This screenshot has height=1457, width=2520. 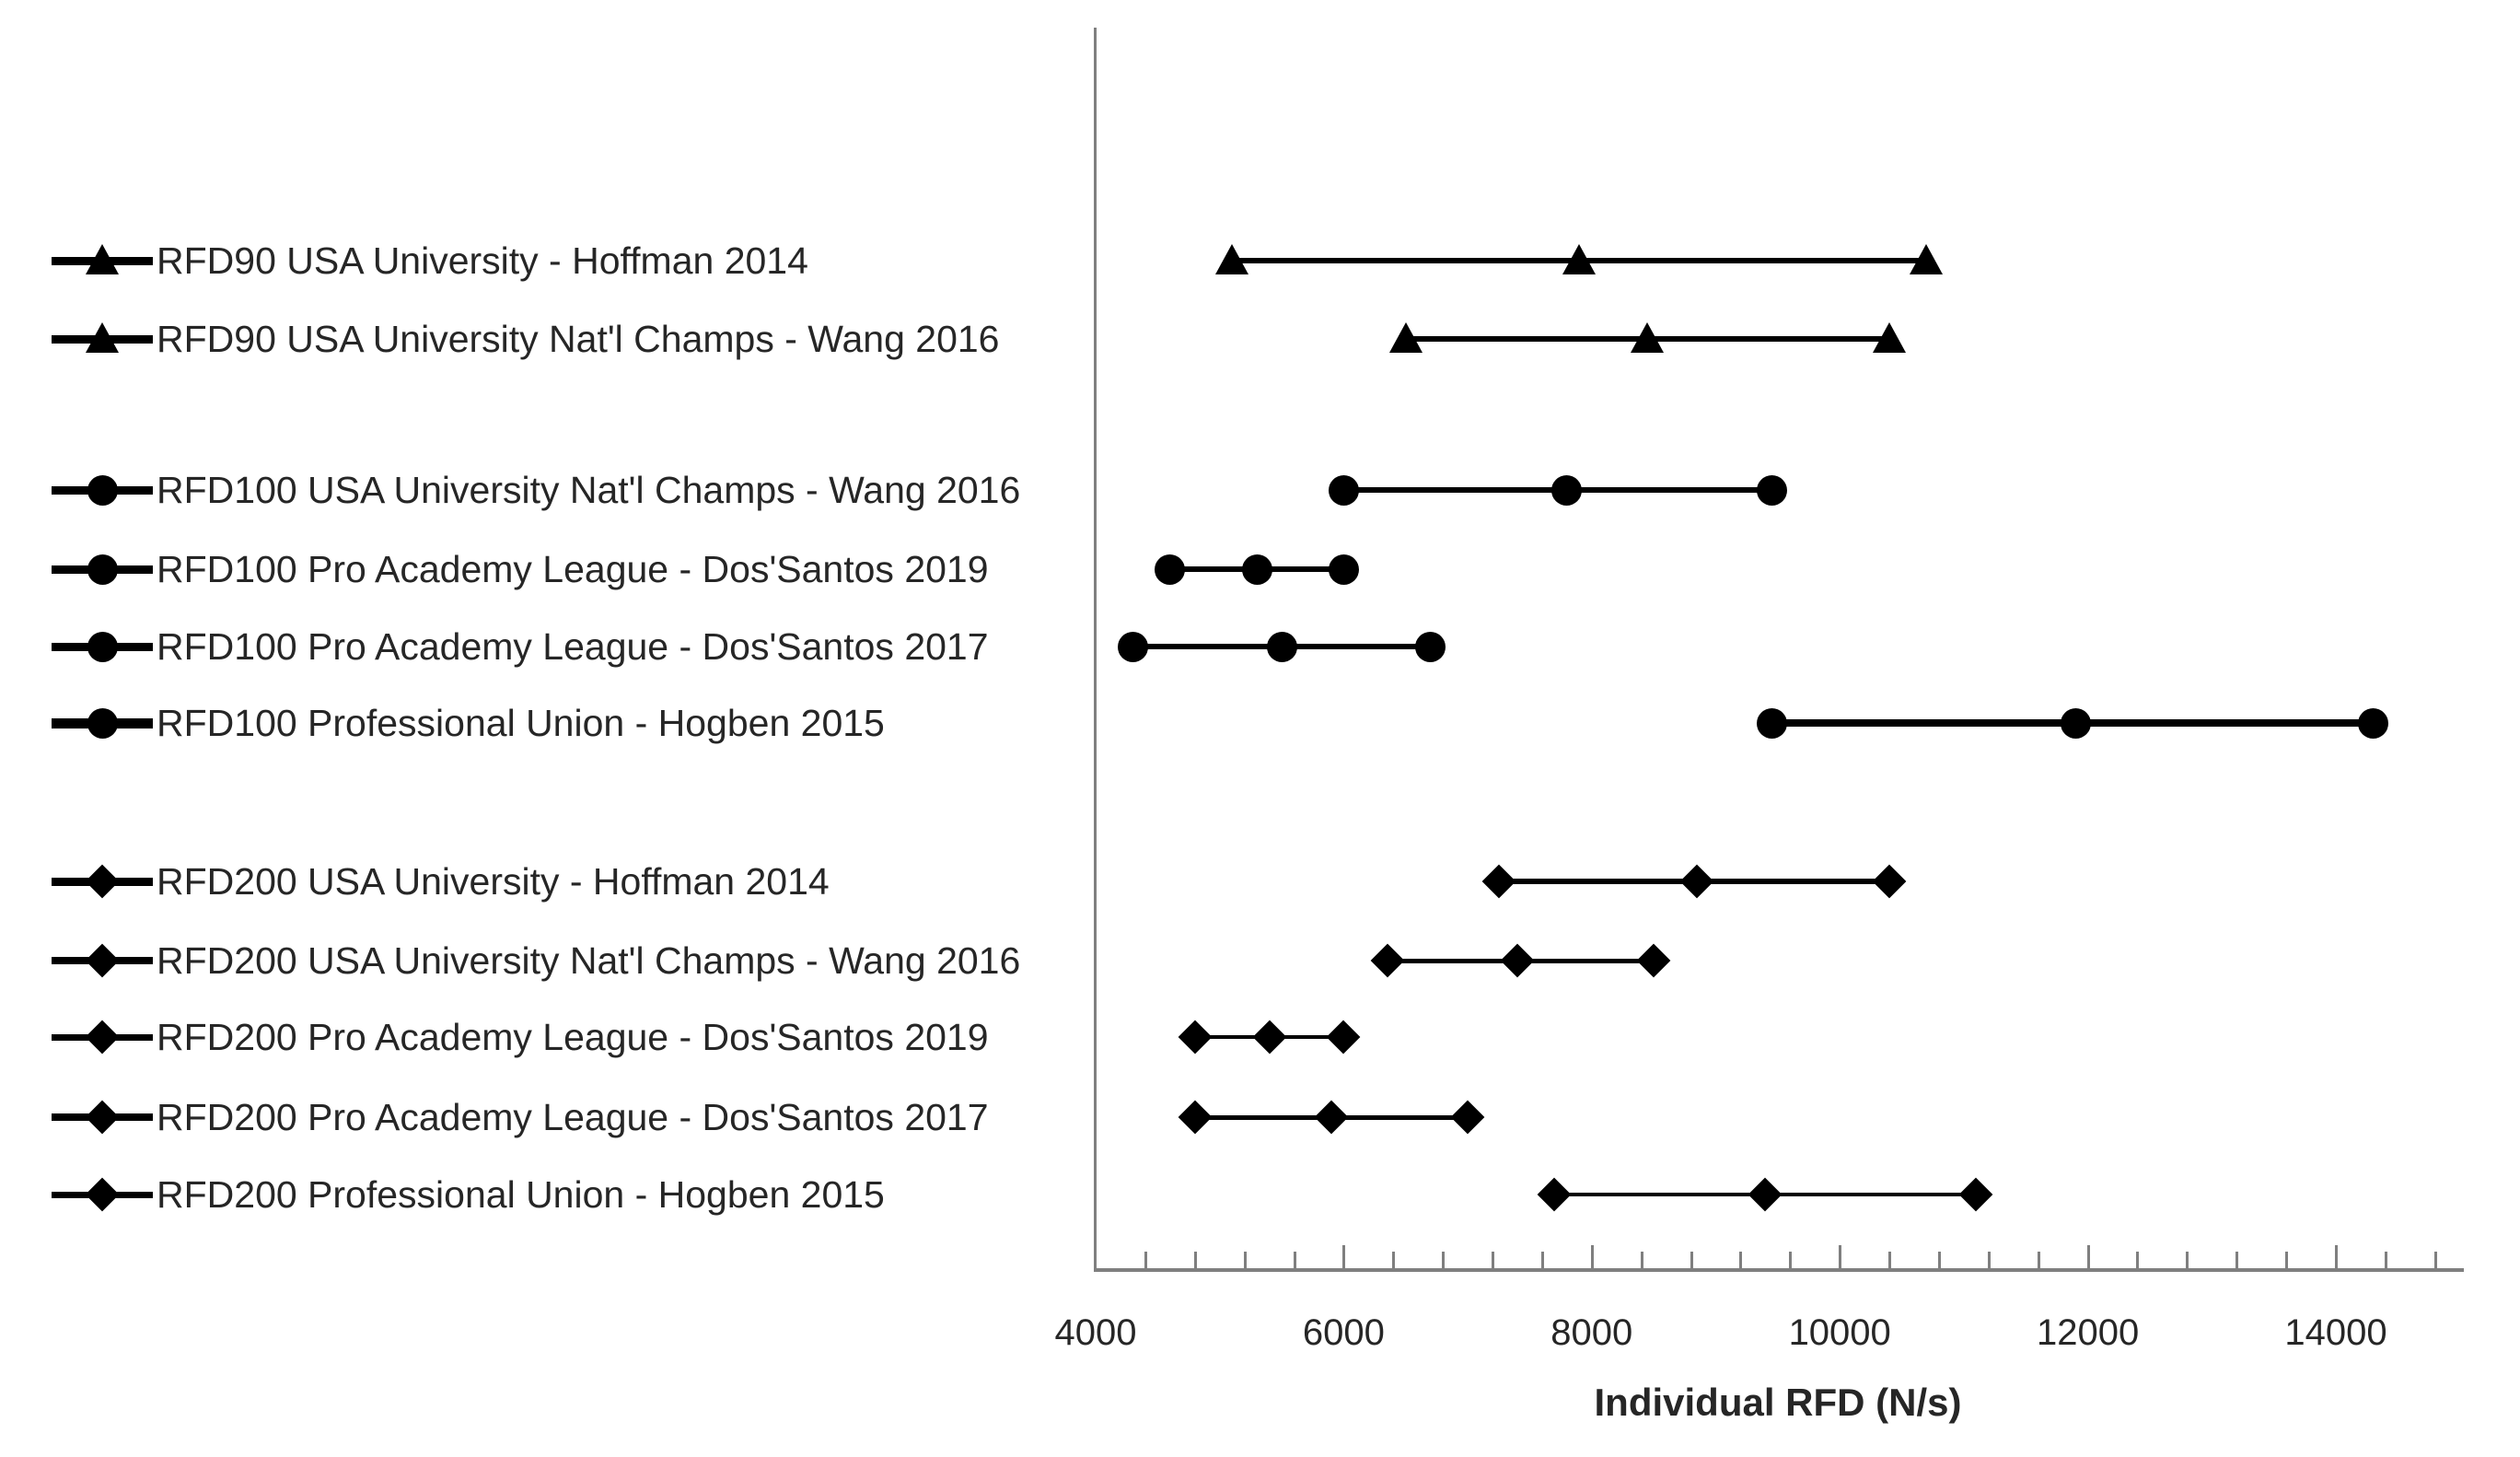 What do you see at coordinates (1343, 1332) in the screenshot?
I see `x-axis-tick-label: 6000` at bounding box center [1343, 1332].